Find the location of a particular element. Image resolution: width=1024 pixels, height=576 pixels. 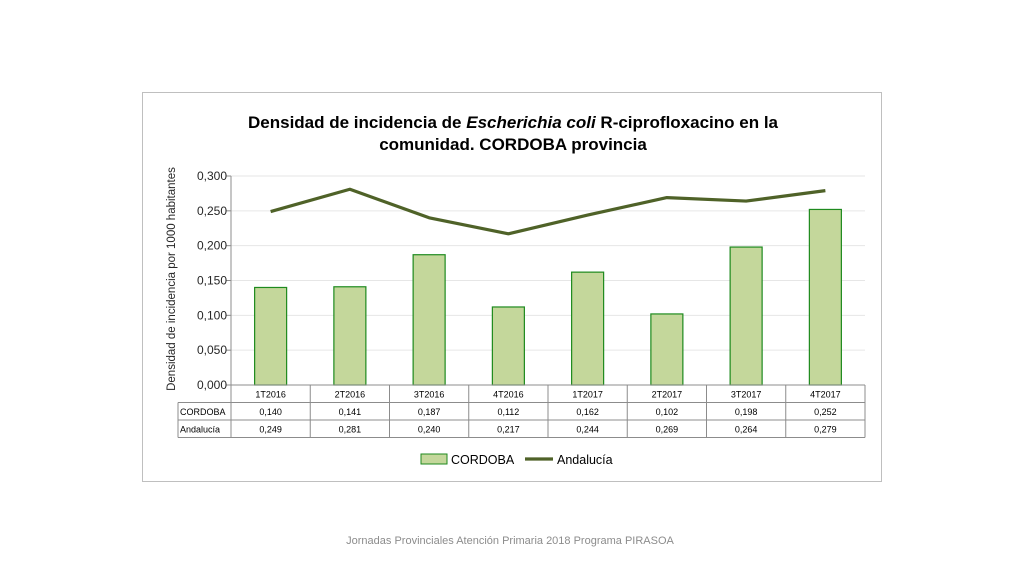

data-label: 0,281 is located at coordinates (350, 429).